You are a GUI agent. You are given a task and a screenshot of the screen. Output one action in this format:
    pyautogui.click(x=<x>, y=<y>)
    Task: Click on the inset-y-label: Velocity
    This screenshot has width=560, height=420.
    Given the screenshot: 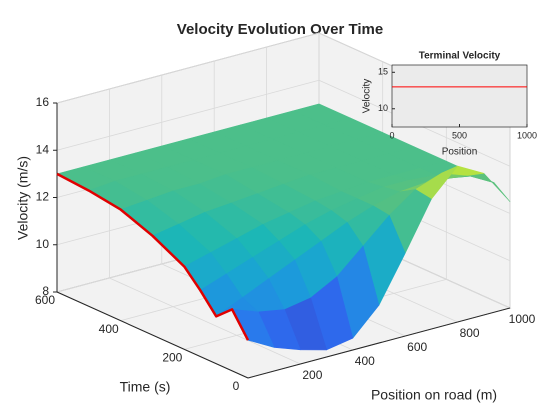 What is the action you would take?
    pyautogui.click(x=367, y=96)
    